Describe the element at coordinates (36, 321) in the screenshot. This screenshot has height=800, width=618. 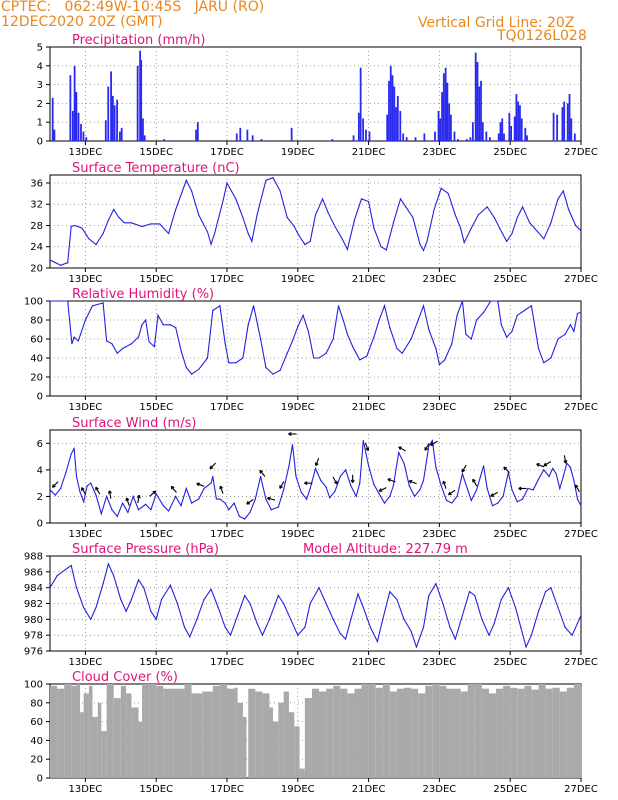
I see `y-tick-label: 80` at that location.